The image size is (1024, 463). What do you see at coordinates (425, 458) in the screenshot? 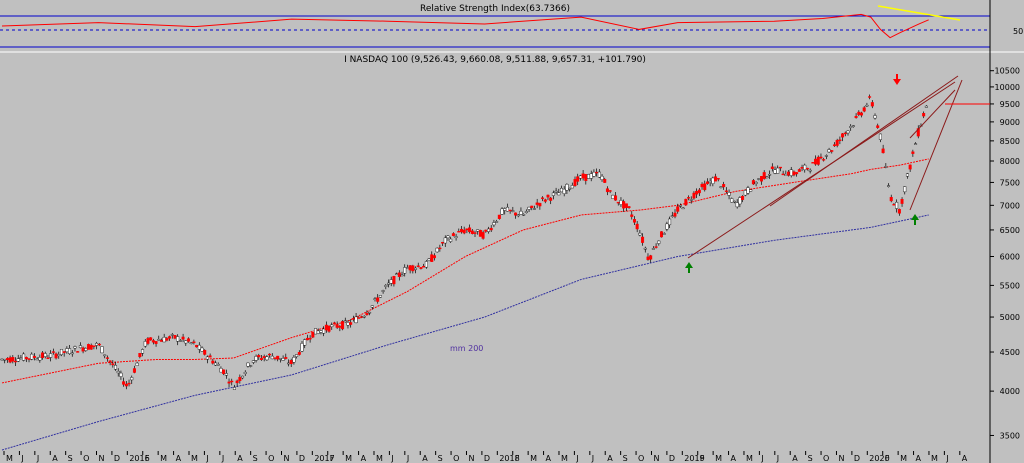
I see `x-tick-label: A` at bounding box center [425, 458].